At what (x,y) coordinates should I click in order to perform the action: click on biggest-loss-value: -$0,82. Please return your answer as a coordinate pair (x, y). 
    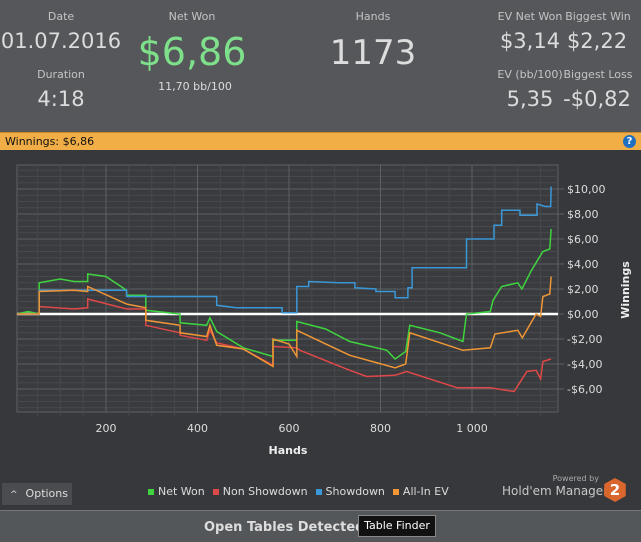
    Looking at the image, I should click on (597, 99).